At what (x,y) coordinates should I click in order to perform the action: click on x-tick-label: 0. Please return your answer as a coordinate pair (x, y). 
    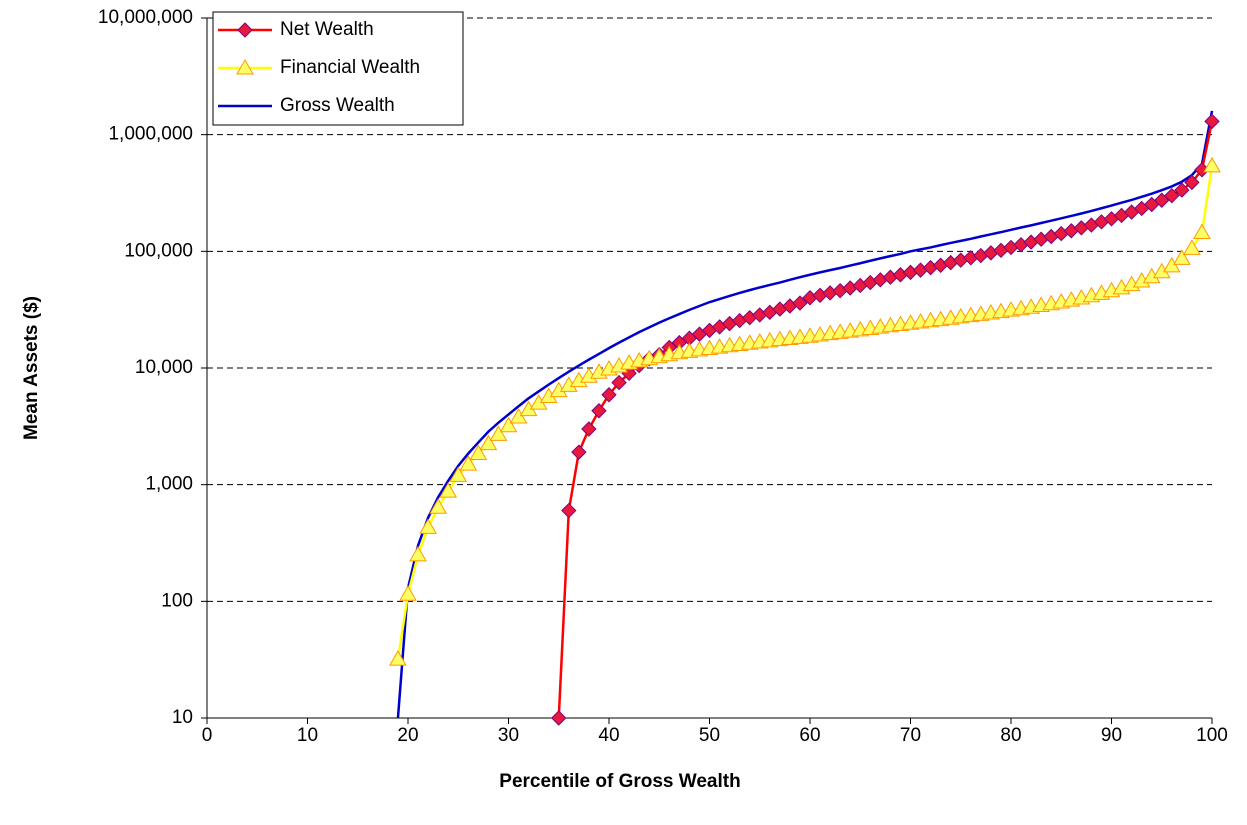
    Looking at the image, I should click on (207, 735).